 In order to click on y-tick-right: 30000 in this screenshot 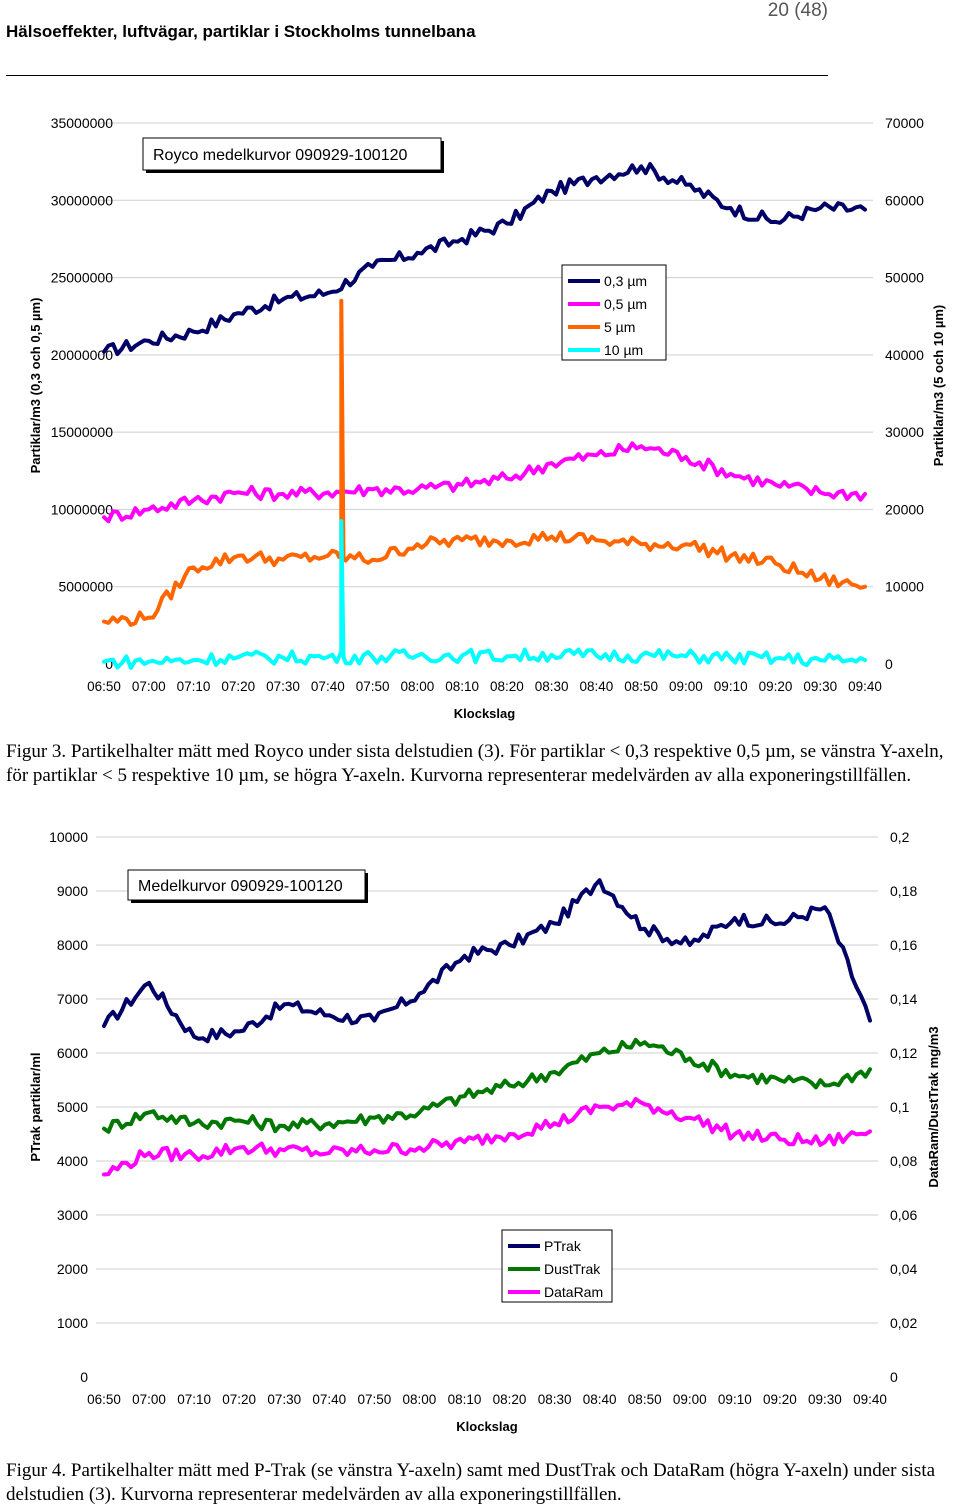, I will do `click(904, 432)`.